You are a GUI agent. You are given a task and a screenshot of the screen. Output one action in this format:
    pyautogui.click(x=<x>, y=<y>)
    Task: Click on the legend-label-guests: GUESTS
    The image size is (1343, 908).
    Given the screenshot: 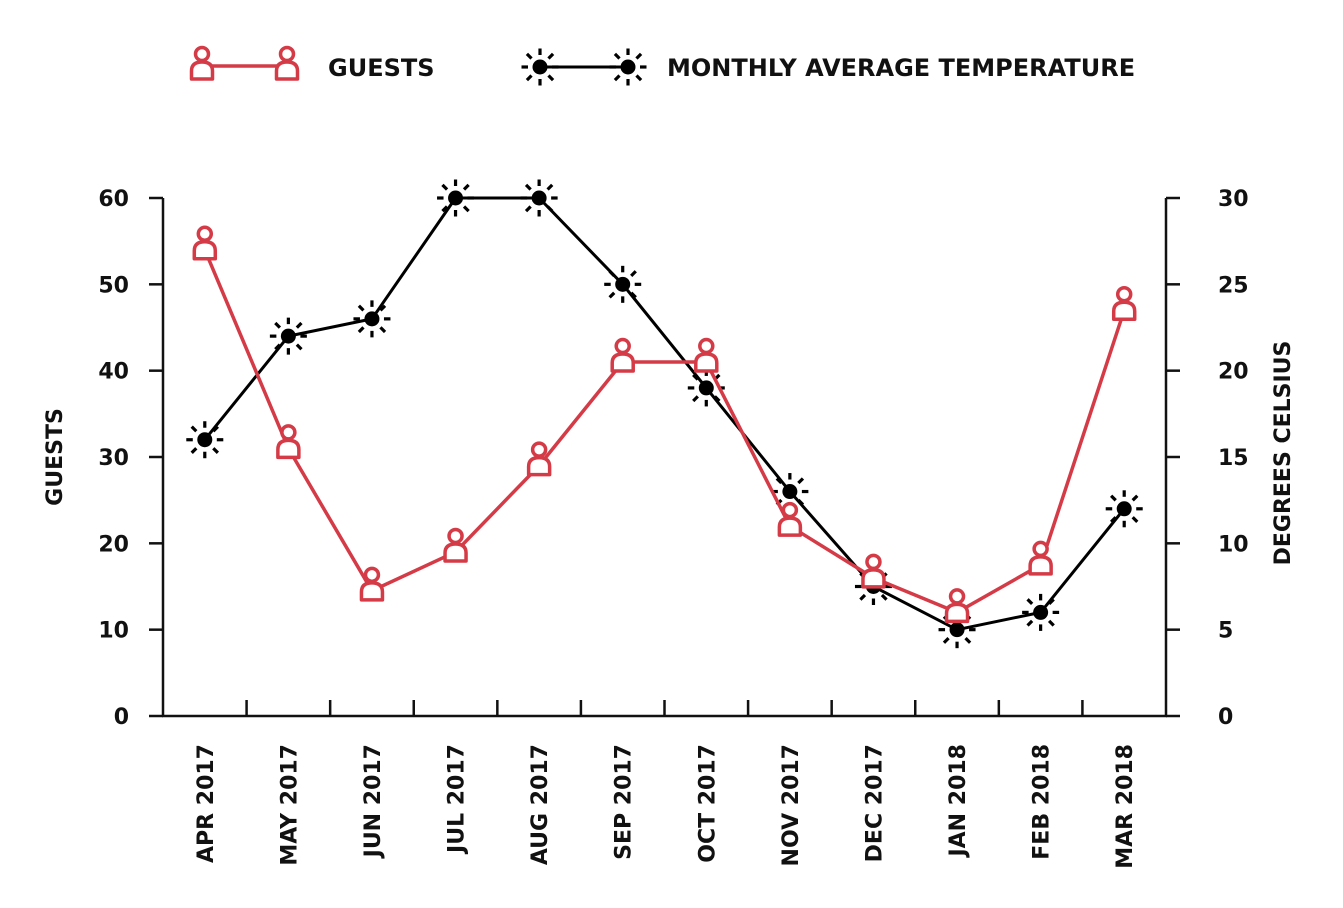 What is the action you would take?
    pyautogui.click(x=381, y=68)
    